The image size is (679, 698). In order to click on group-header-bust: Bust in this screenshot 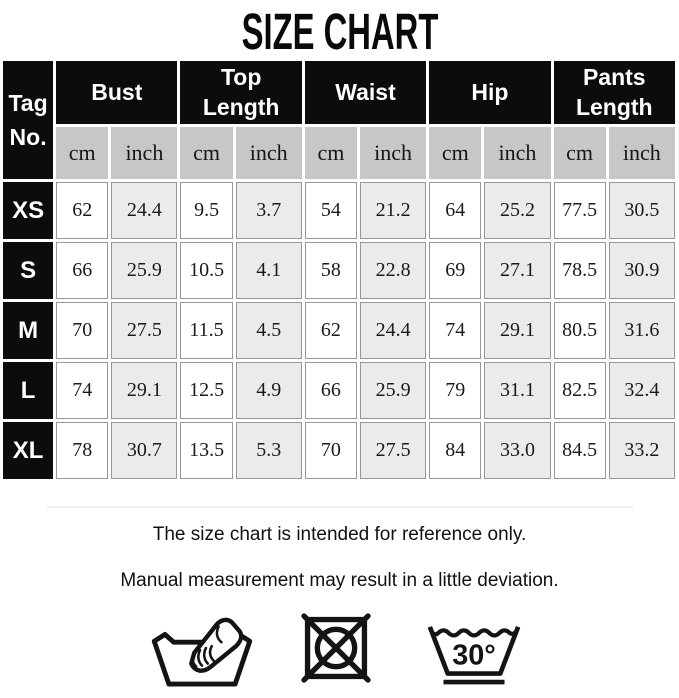, I will do `click(117, 92)`.